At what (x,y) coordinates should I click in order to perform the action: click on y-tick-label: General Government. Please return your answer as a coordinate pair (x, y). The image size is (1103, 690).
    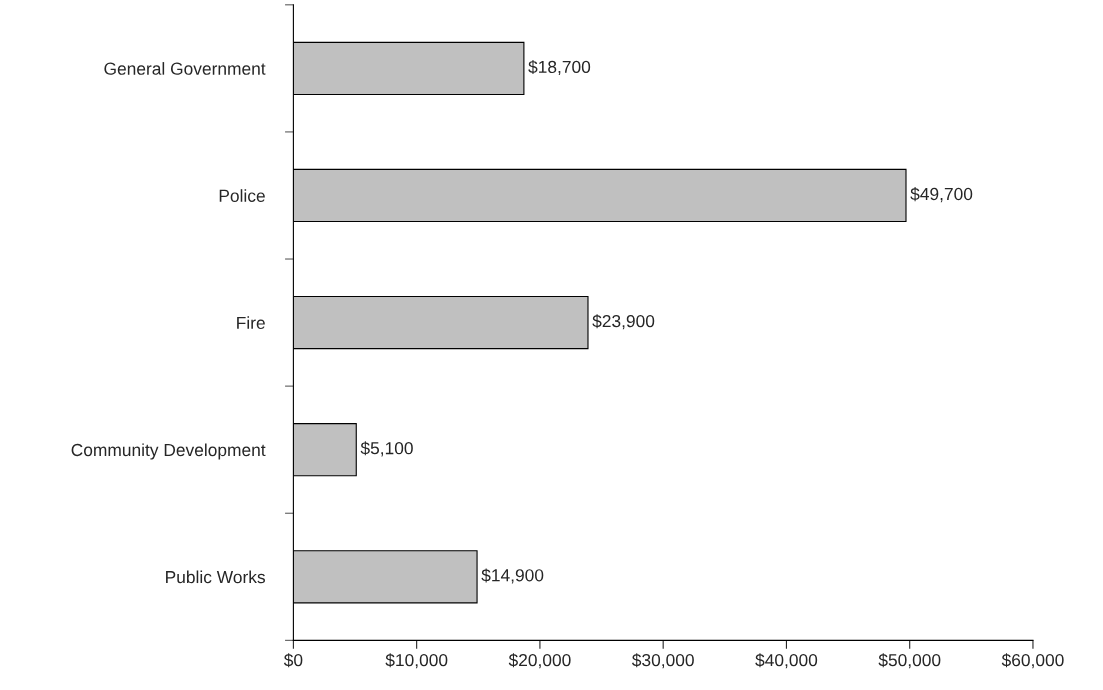
    Looking at the image, I should click on (185, 68).